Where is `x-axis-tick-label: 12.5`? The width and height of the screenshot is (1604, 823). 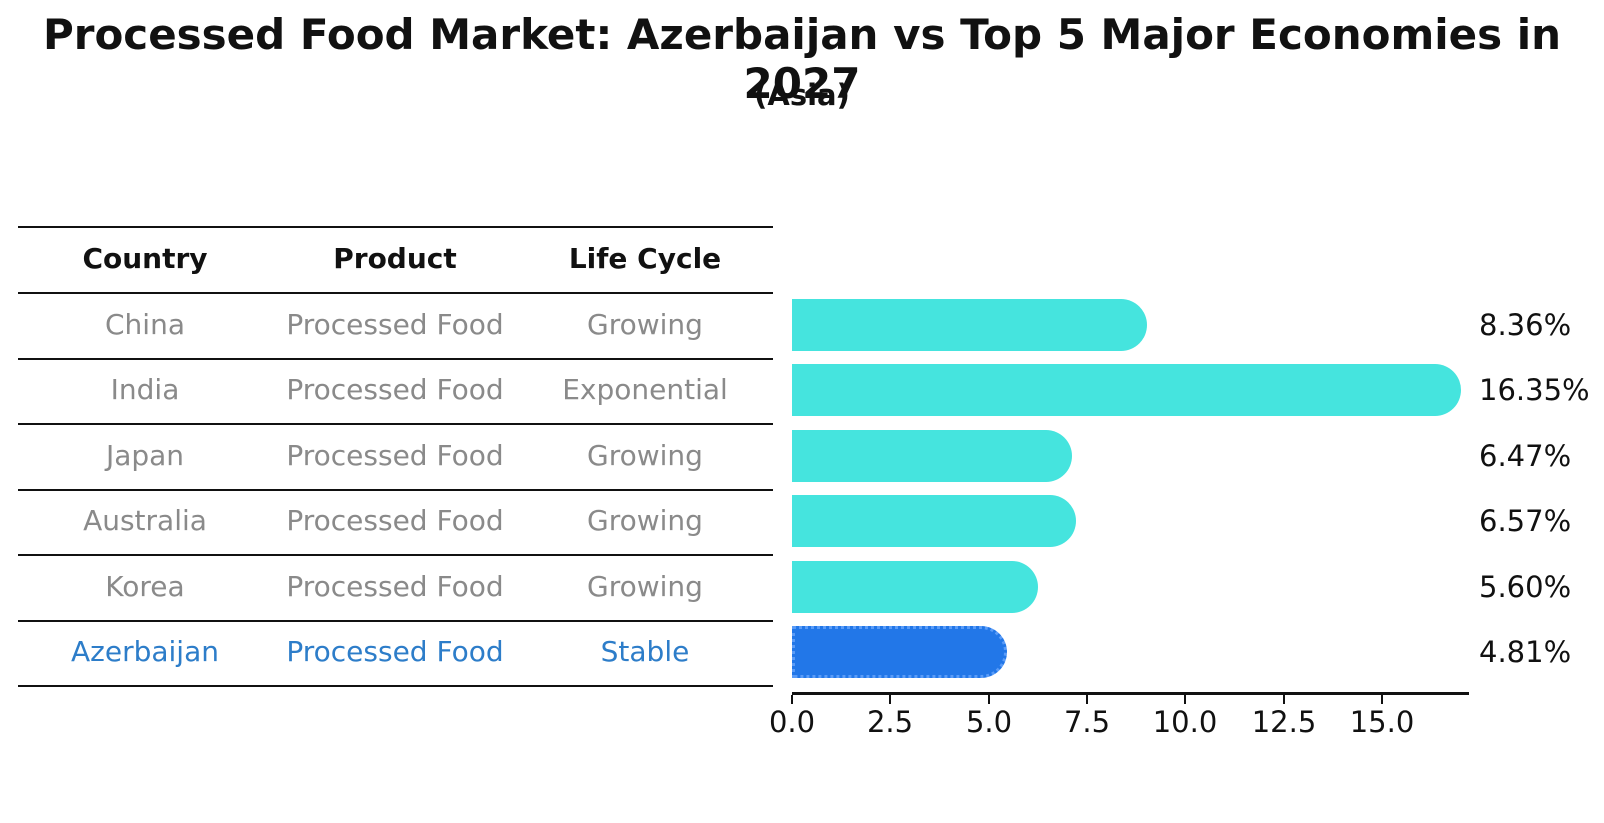
x-axis-tick-label: 12.5 is located at coordinates (1284, 722).